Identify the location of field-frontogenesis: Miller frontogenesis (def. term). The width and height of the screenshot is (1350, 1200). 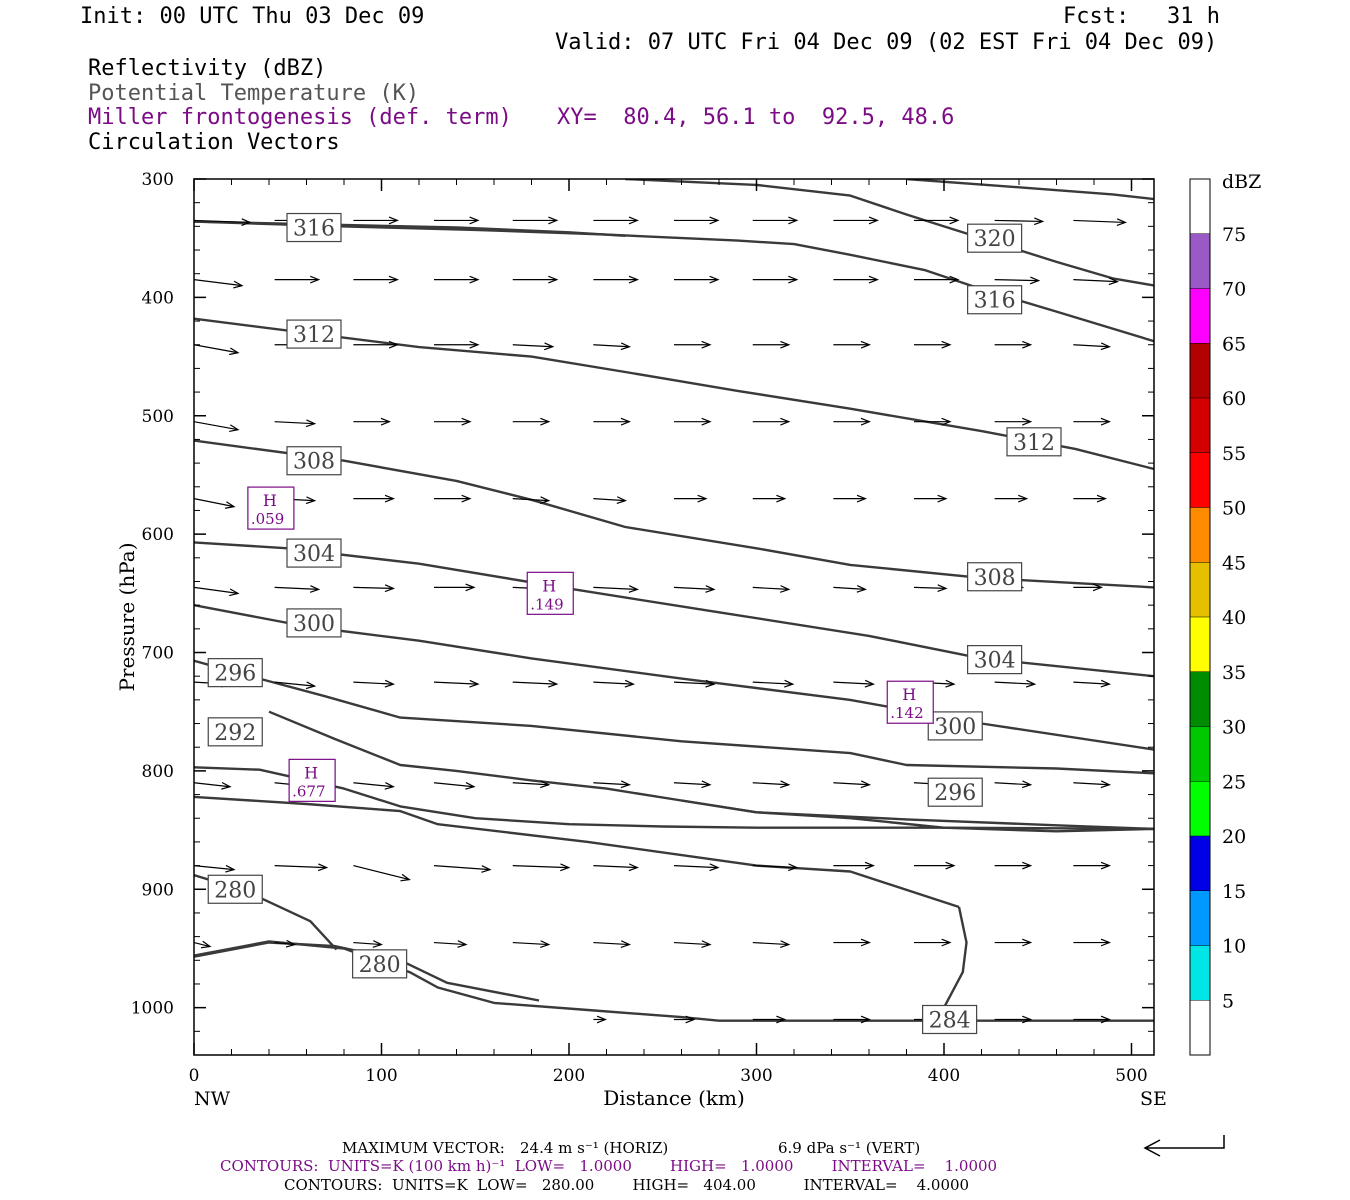
(300, 117).